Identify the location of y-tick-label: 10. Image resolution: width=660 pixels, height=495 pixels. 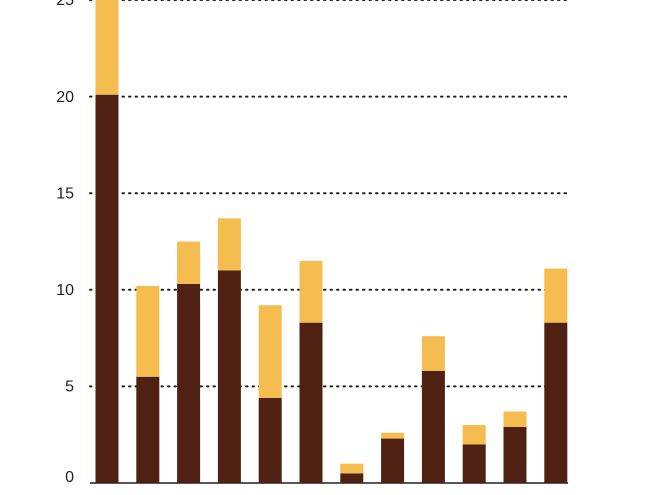
(65, 290).